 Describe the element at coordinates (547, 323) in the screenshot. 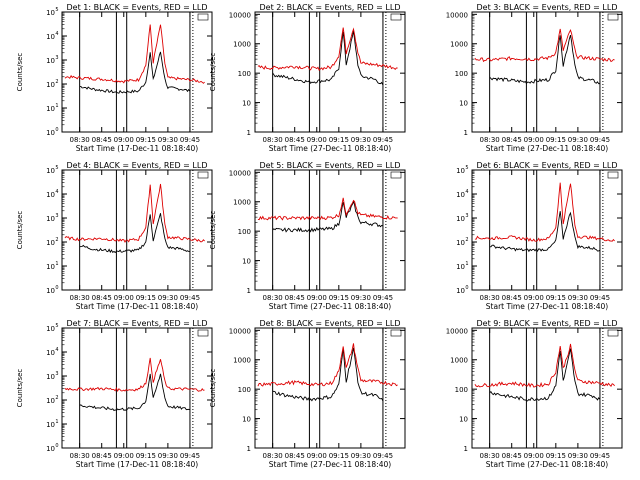

I see `chart-title: Det 9: BLACK = Events, RED = LLD` at that location.